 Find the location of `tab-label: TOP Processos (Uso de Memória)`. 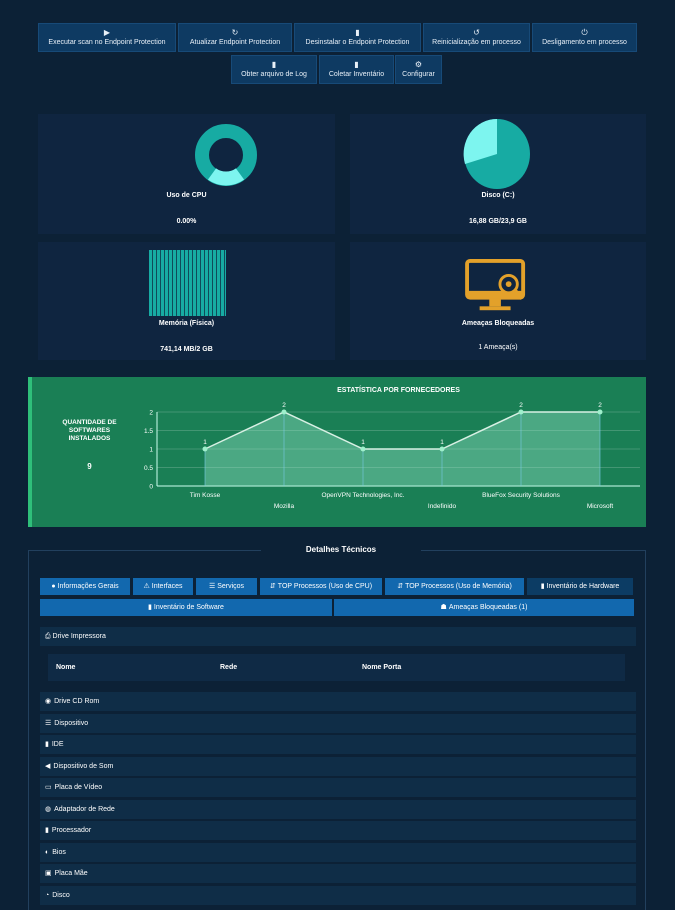

tab-label: TOP Processos (Uso de Memória) is located at coordinates (458, 586).